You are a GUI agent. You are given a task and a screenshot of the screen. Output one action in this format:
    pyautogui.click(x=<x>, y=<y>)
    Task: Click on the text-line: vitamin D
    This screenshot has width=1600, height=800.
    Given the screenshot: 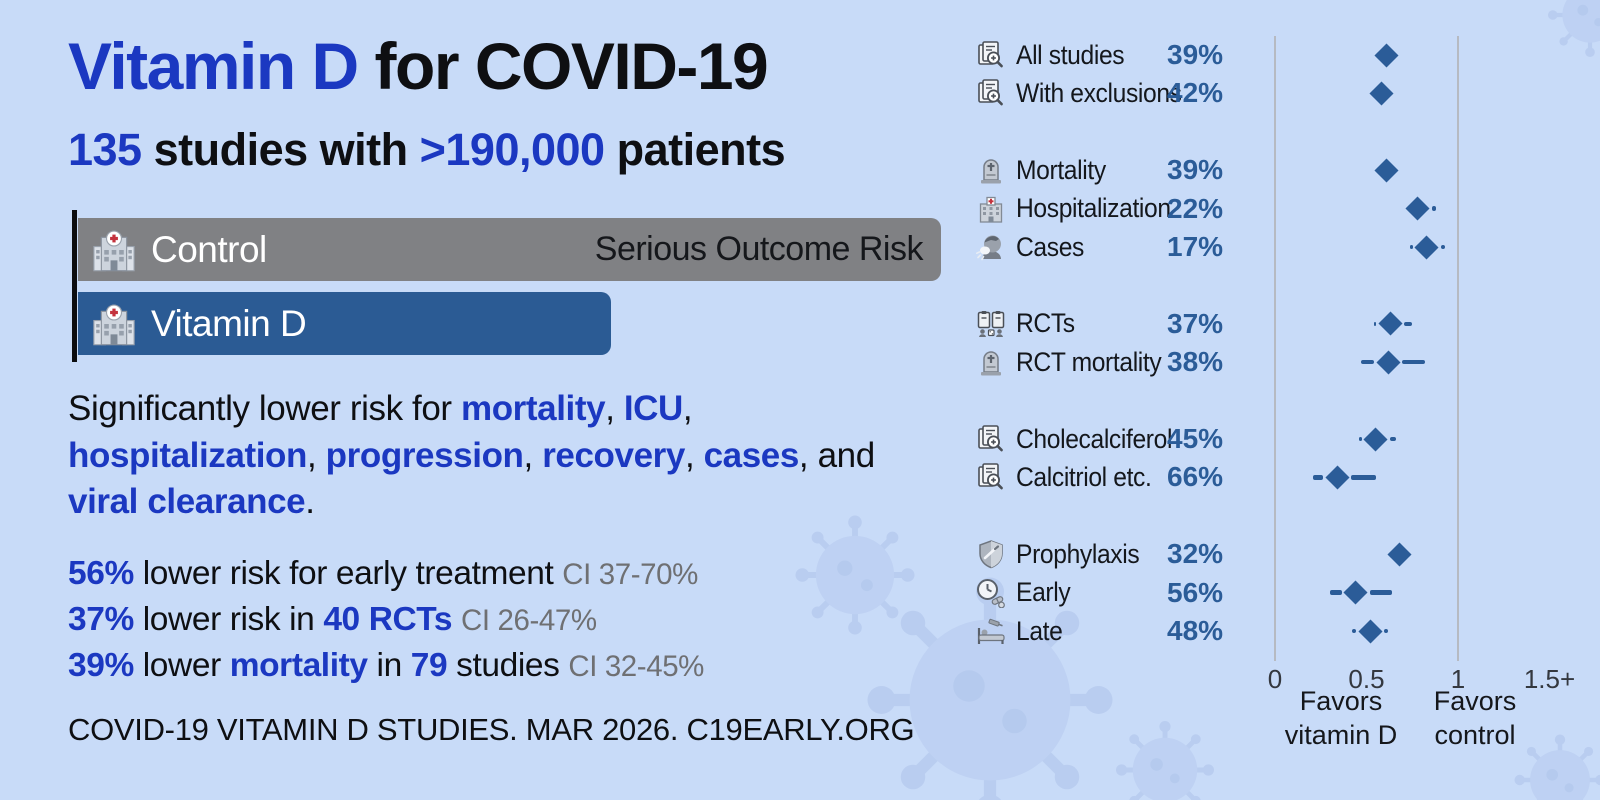 What is the action you would take?
    pyautogui.click(x=1341, y=735)
    